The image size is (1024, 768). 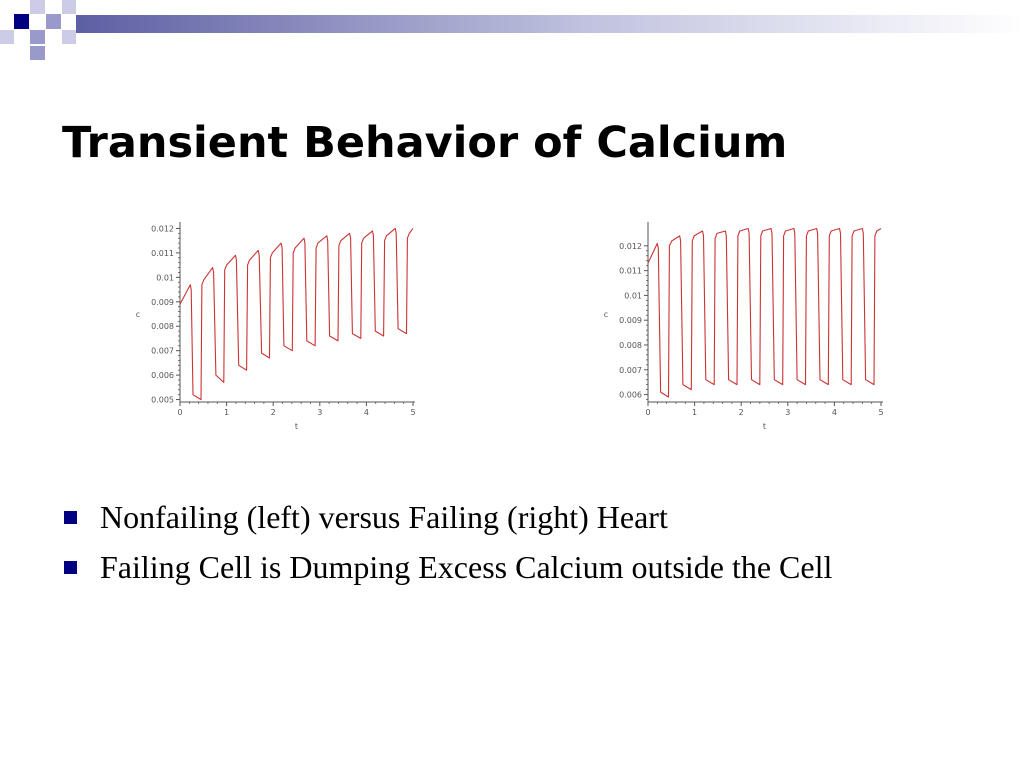 I want to click on y-tick-label: 0.005, so click(x=162, y=400).